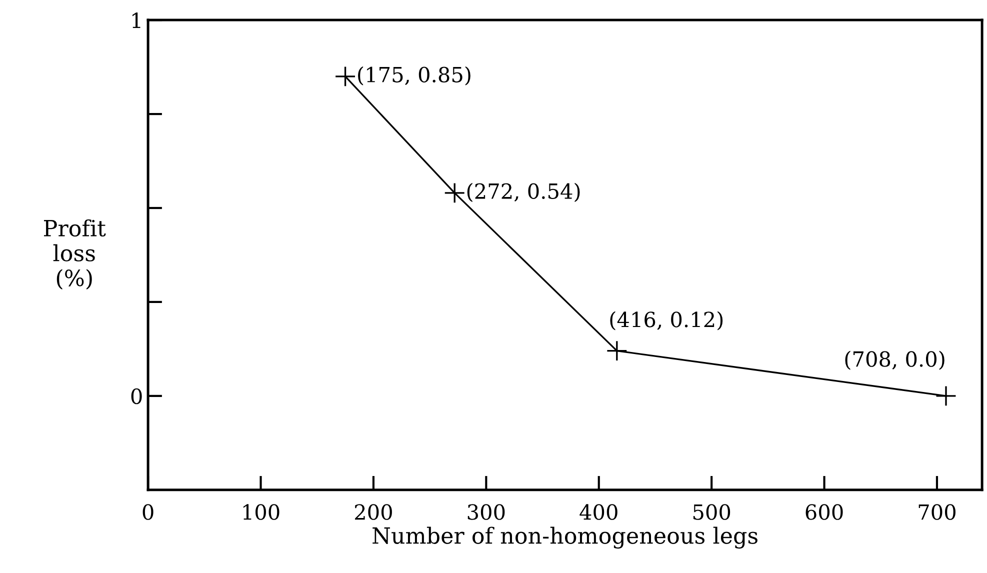 This screenshot has height=573, width=987. What do you see at coordinates (599, 512) in the screenshot?
I see `x-tick-label: 400` at bounding box center [599, 512].